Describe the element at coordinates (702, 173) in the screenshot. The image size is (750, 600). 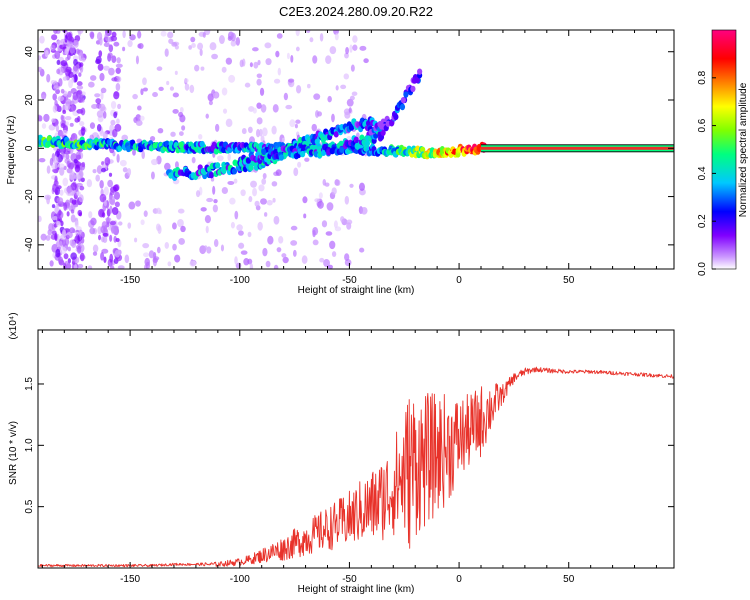
I see `colorbar-tick-label: 0.4` at that location.